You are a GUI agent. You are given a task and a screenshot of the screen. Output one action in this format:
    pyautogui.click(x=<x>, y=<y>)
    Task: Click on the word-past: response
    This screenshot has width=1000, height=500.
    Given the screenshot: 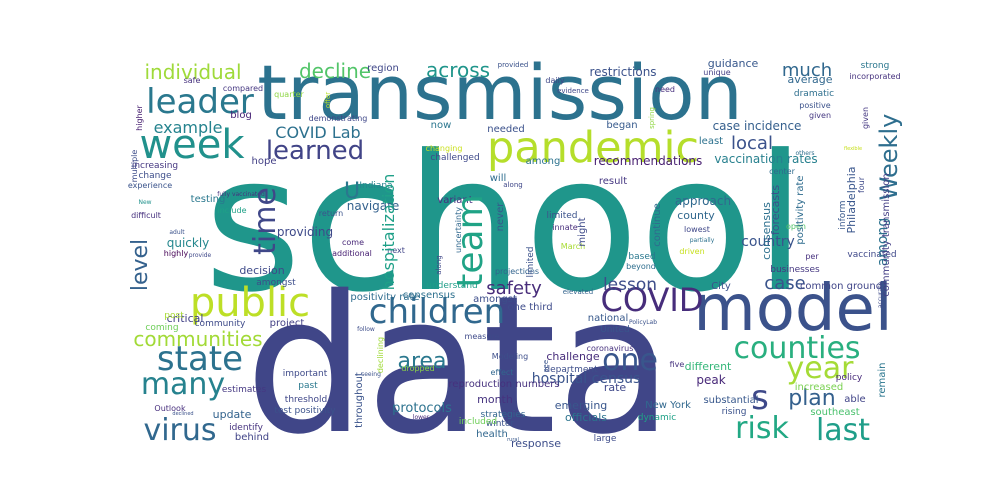 What is the action you would take?
    pyautogui.click(x=536, y=443)
    